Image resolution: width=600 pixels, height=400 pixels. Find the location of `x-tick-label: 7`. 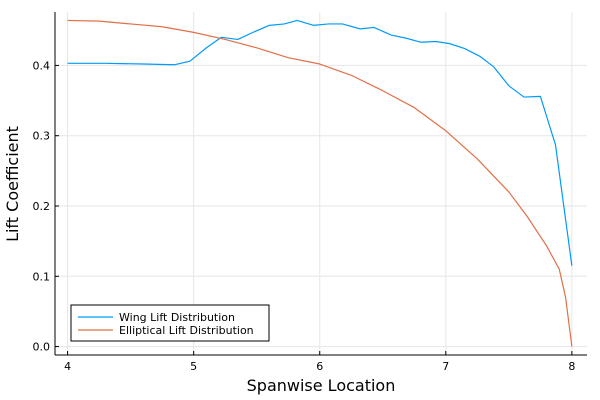

x-tick-label: 7 is located at coordinates (445, 366).